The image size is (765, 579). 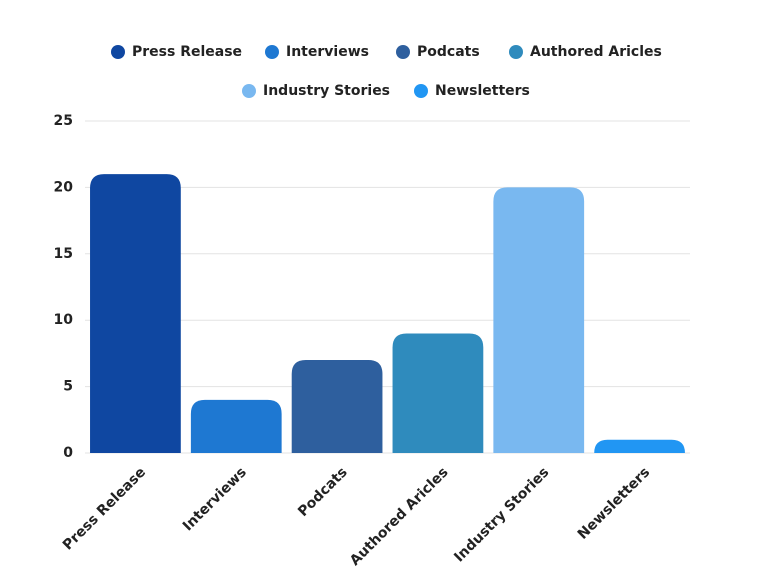 What do you see at coordinates (323, 492) in the screenshot?
I see `x-tick-label: Podcats` at bounding box center [323, 492].